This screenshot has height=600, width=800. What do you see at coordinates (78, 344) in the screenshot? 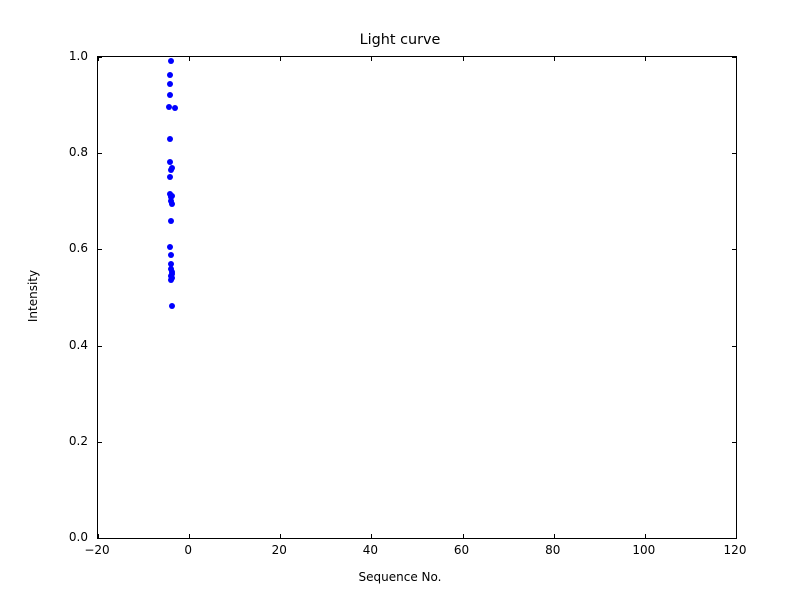
I see `y-tick-label: 0.4` at bounding box center [78, 344].